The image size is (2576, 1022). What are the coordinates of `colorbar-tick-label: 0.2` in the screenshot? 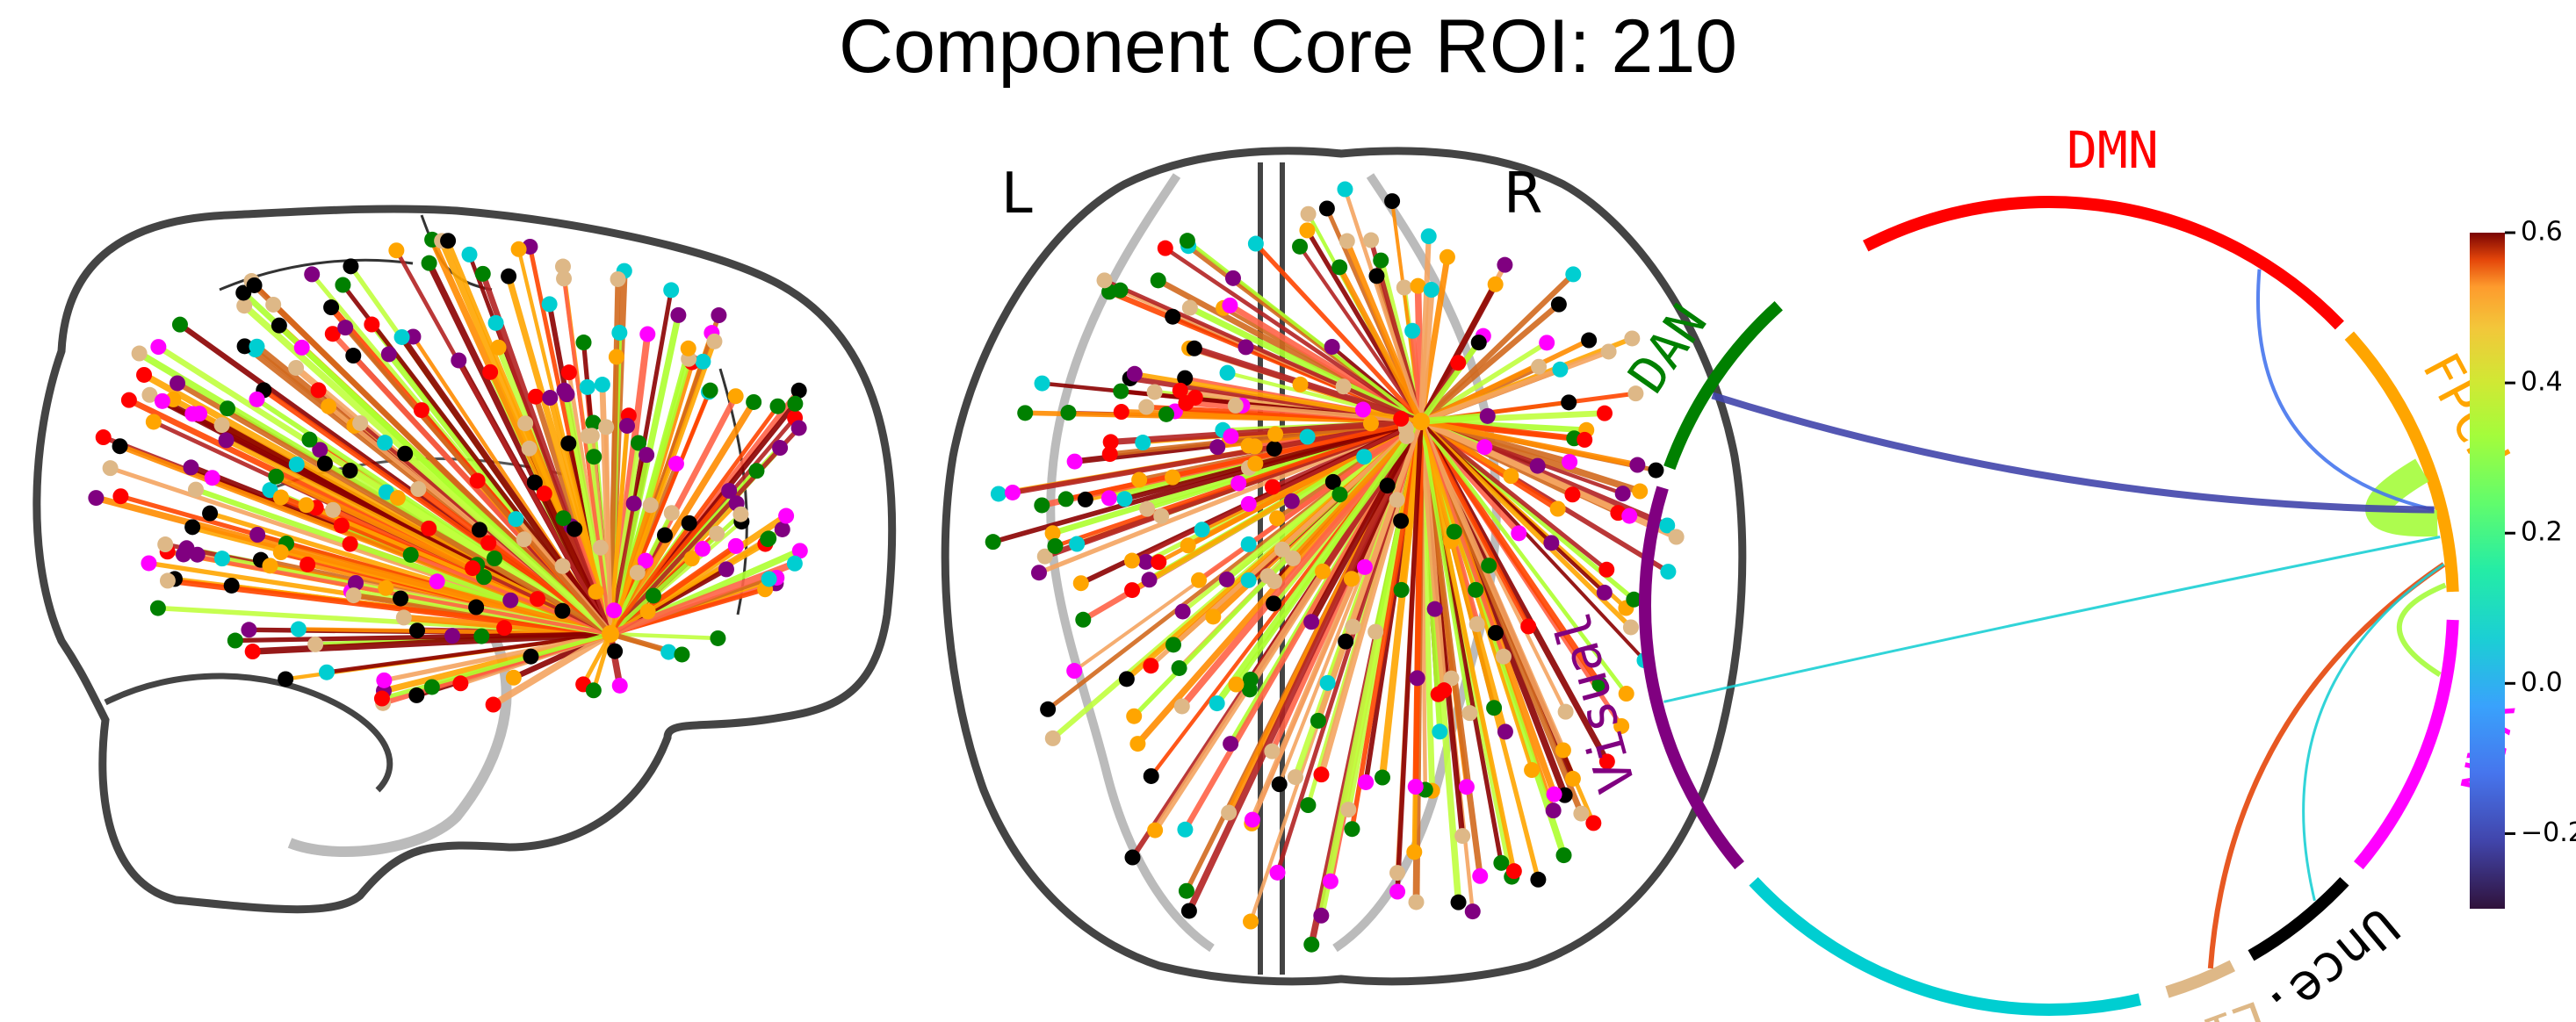 It's located at (2542, 532).